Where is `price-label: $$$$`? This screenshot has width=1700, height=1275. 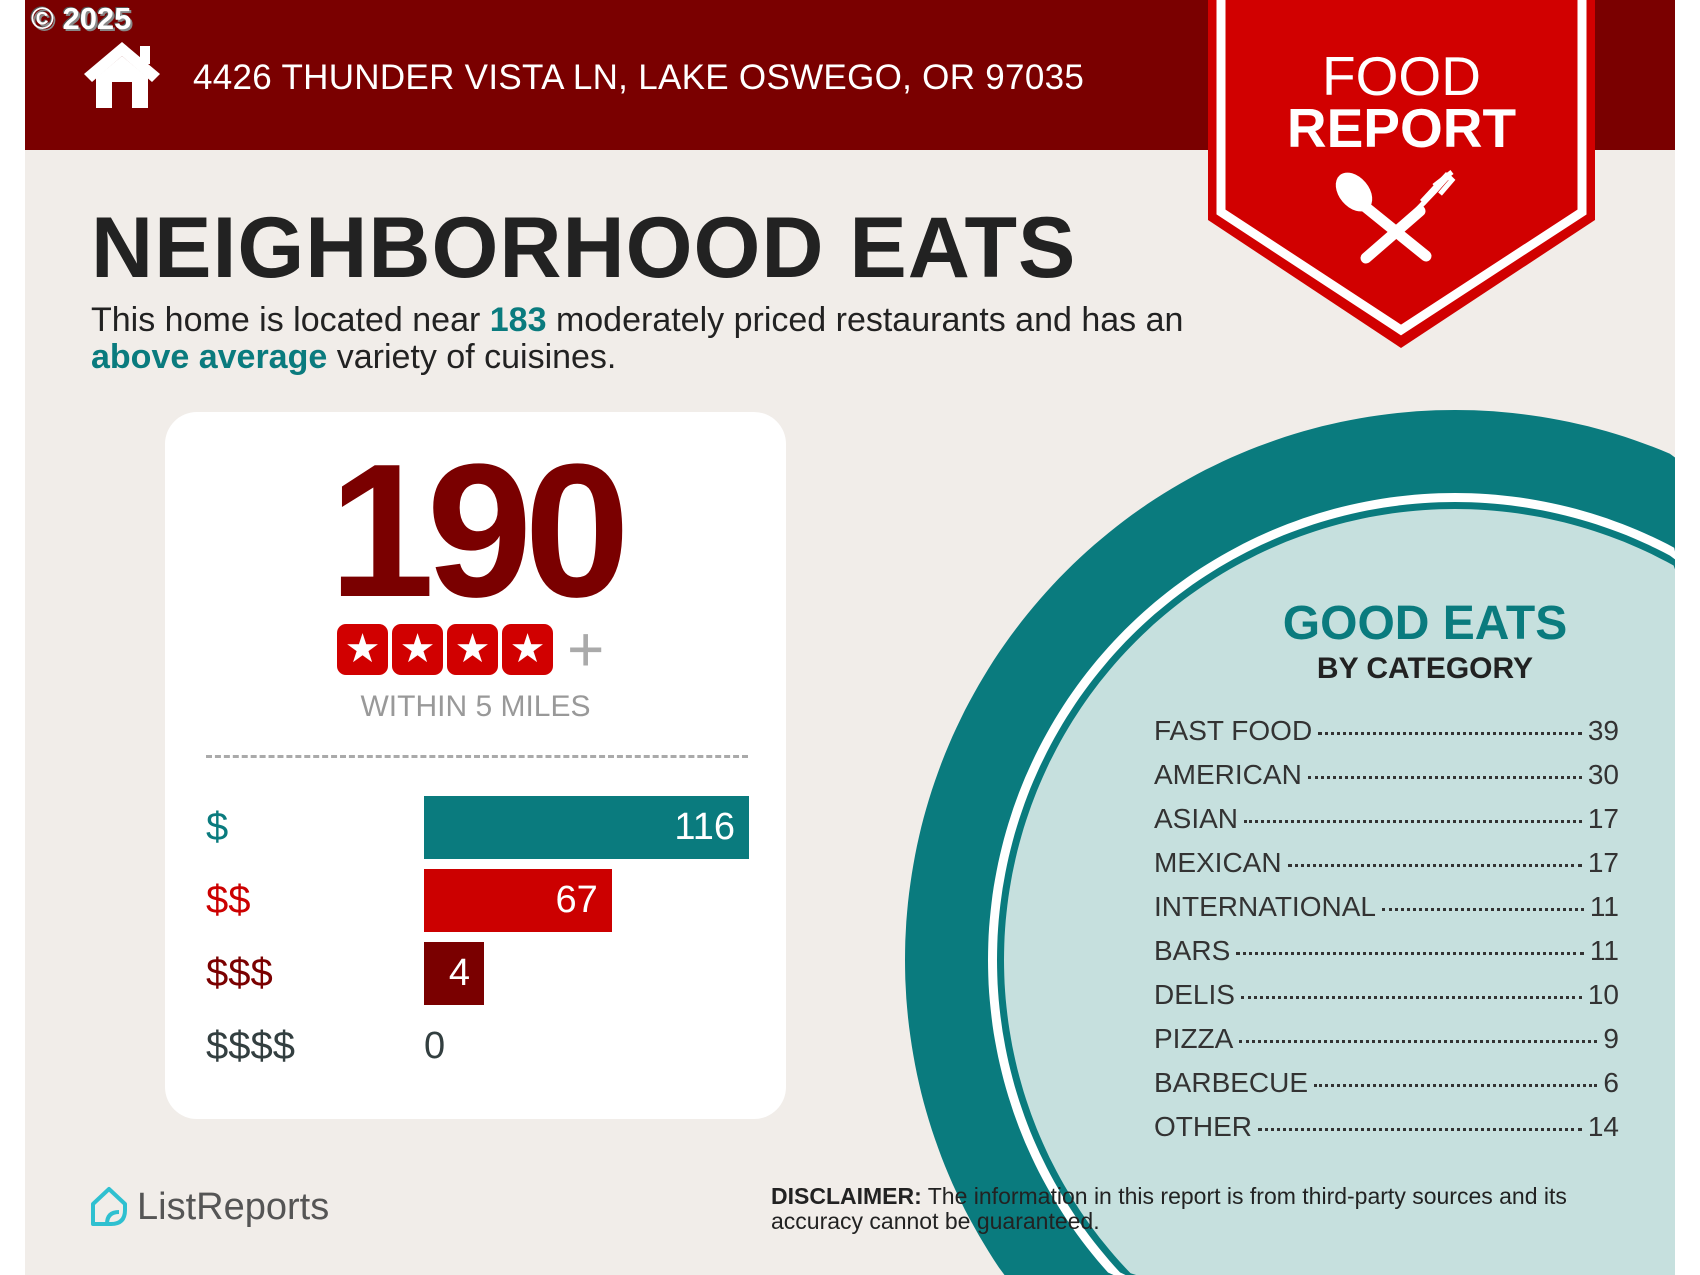
price-label: $$$$ is located at coordinates (250, 1046).